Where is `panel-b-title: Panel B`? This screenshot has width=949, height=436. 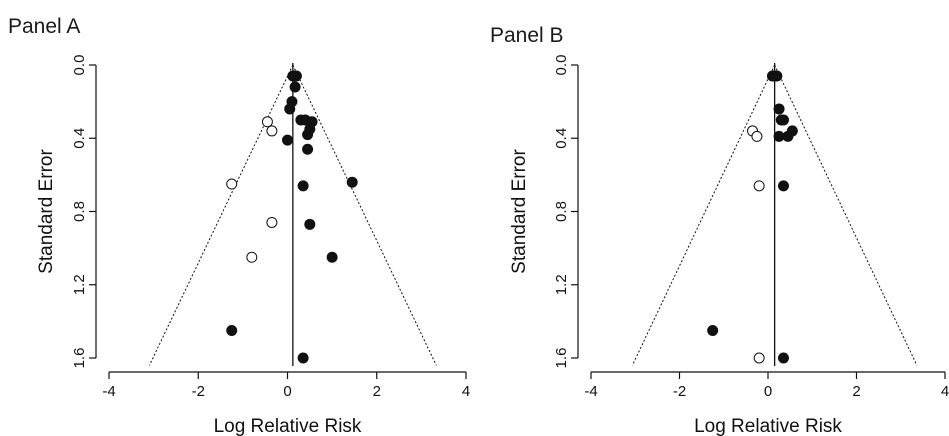 panel-b-title: Panel B is located at coordinates (527, 35).